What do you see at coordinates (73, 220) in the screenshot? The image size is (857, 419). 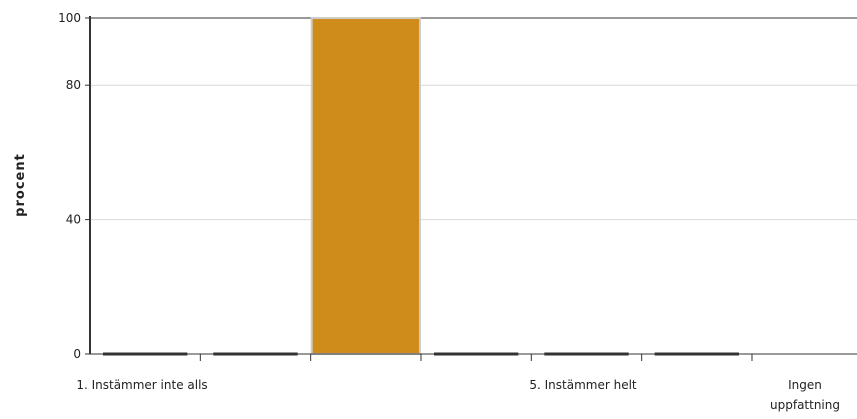 I see `y-tick-label: 40` at bounding box center [73, 220].